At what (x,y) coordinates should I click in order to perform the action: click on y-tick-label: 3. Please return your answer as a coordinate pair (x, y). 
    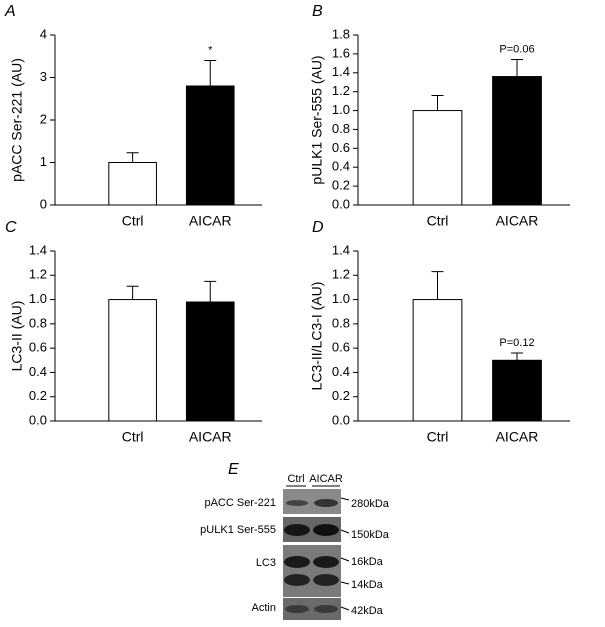
    Looking at the image, I should click on (43, 76).